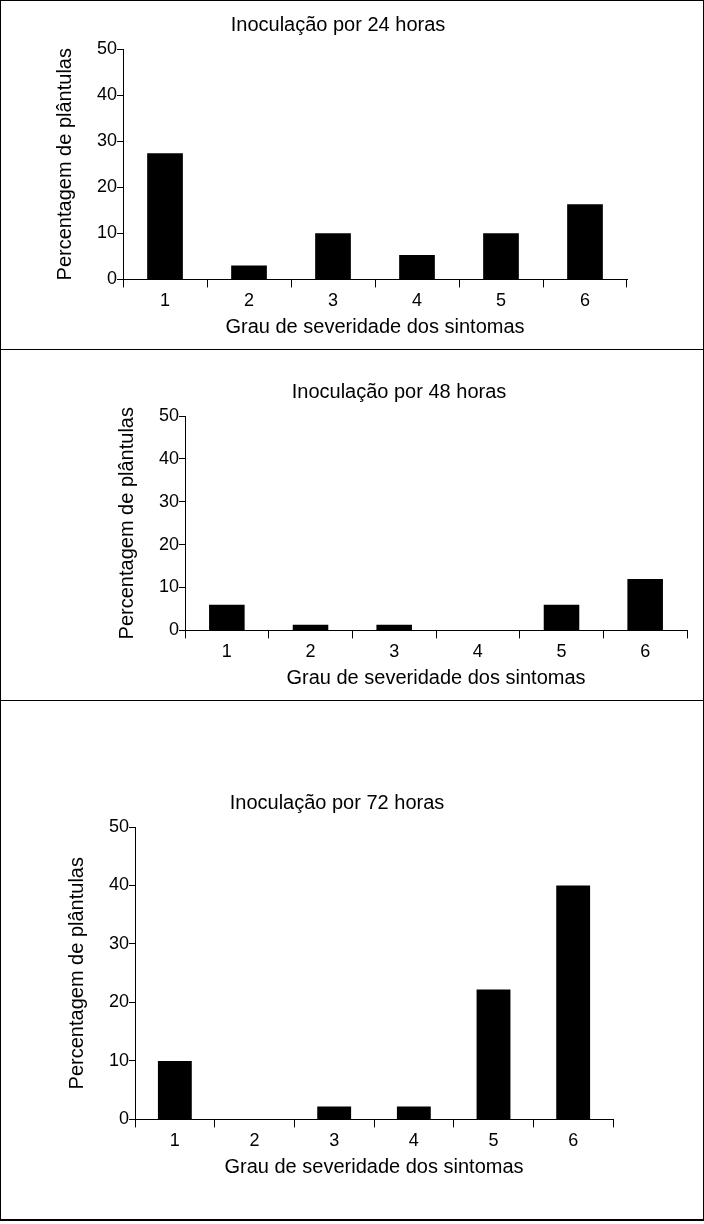 The width and height of the screenshot is (704, 1224). What do you see at coordinates (338, 23) in the screenshot?
I see `chart-title: Inoculação por 24 horas` at bounding box center [338, 23].